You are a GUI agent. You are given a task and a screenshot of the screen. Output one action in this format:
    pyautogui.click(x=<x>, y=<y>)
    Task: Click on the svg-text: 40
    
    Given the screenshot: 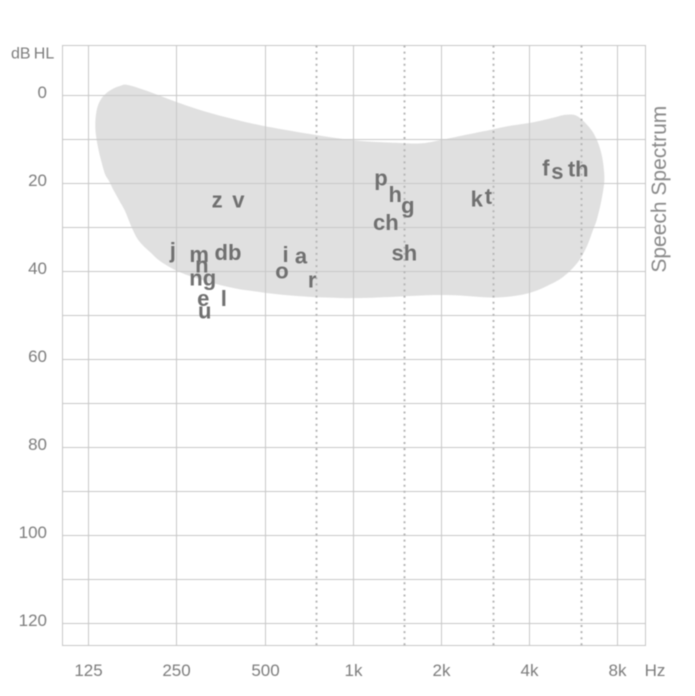 What is the action you would take?
    pyautogui.click(x=37, y=268)
    